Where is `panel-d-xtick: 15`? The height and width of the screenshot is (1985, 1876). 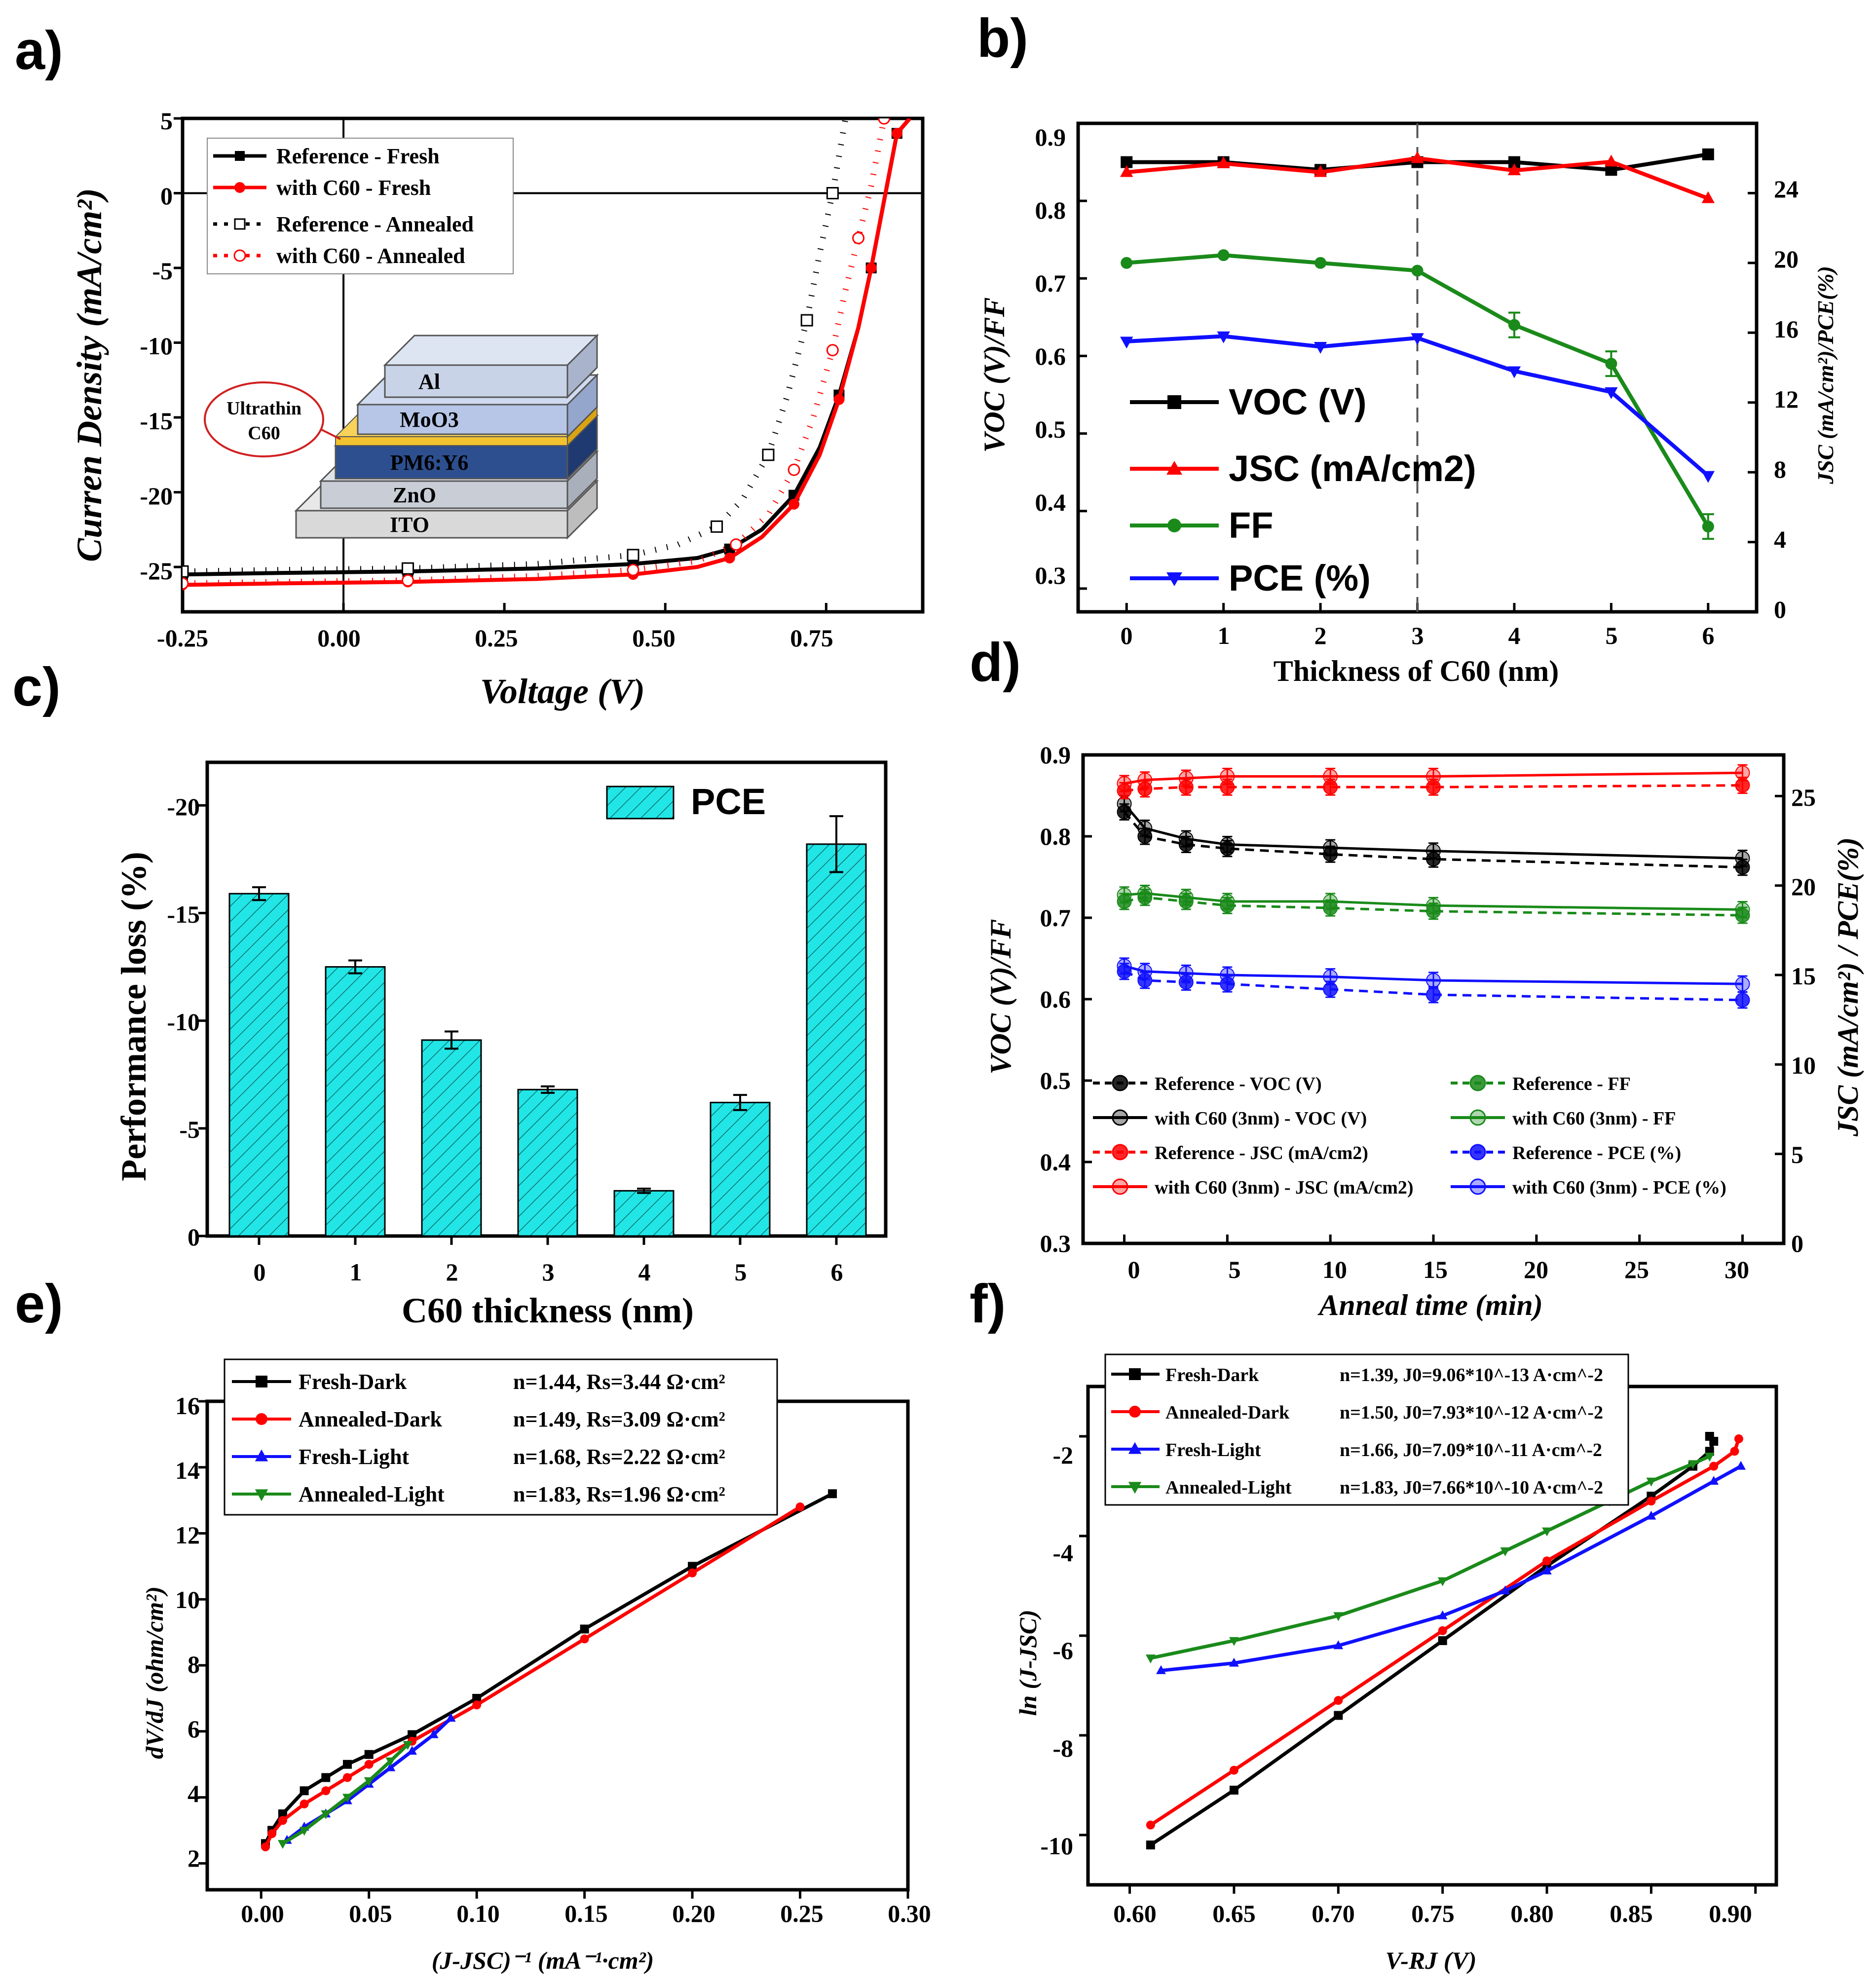
panel-d-xtick: 15 is located at coordinates (1435, 1269).